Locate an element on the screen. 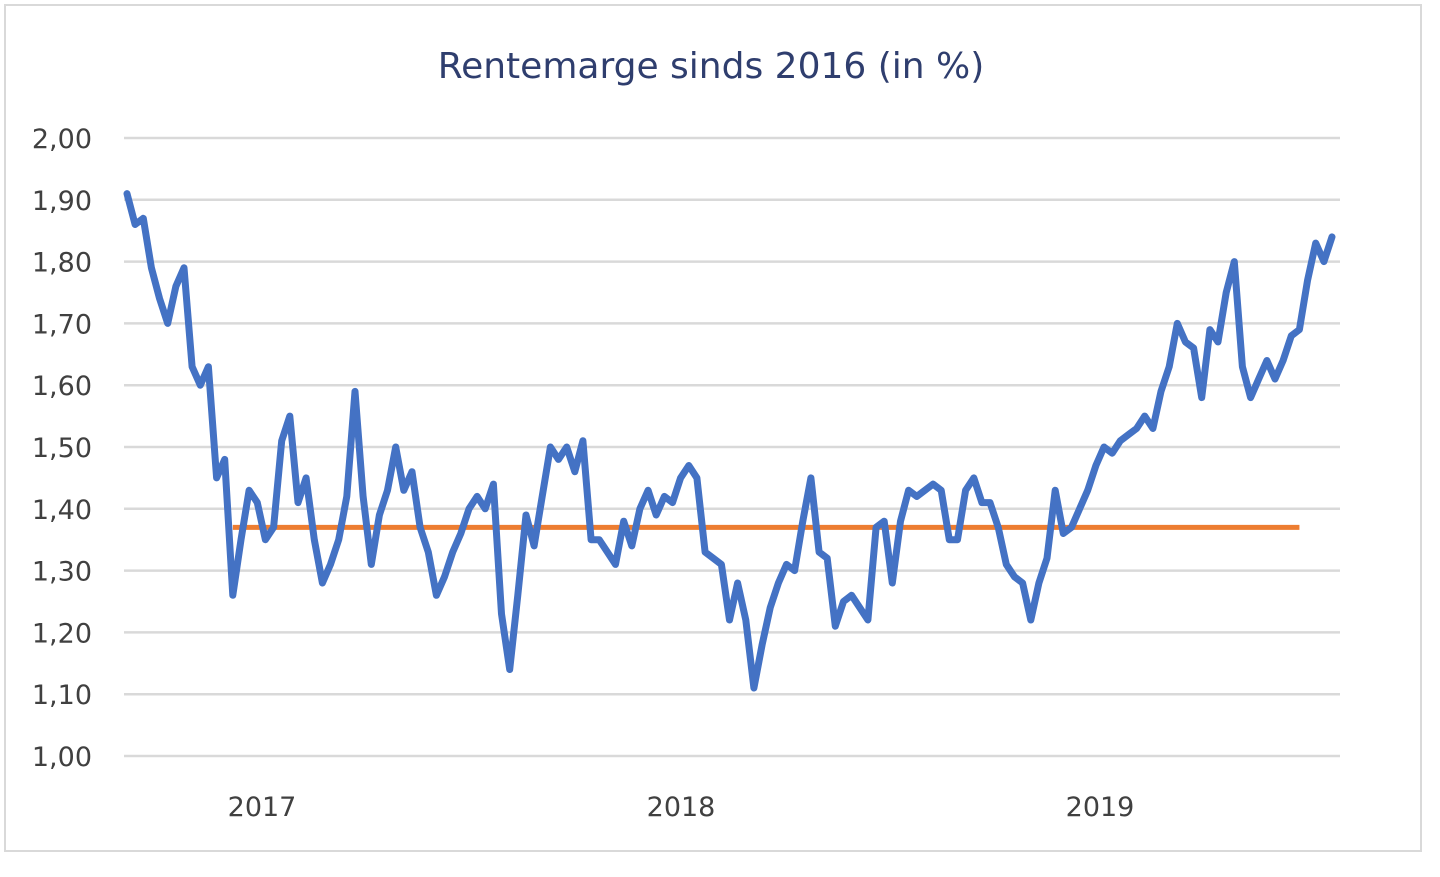  y-tick-label: 1,70 is located at coordinates (62, 324).